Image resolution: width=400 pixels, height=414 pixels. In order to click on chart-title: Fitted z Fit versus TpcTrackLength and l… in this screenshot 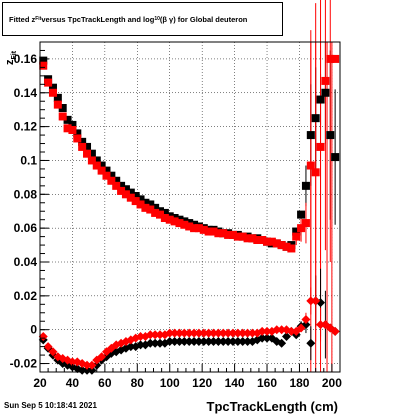, I will do `click(142, 19)`.